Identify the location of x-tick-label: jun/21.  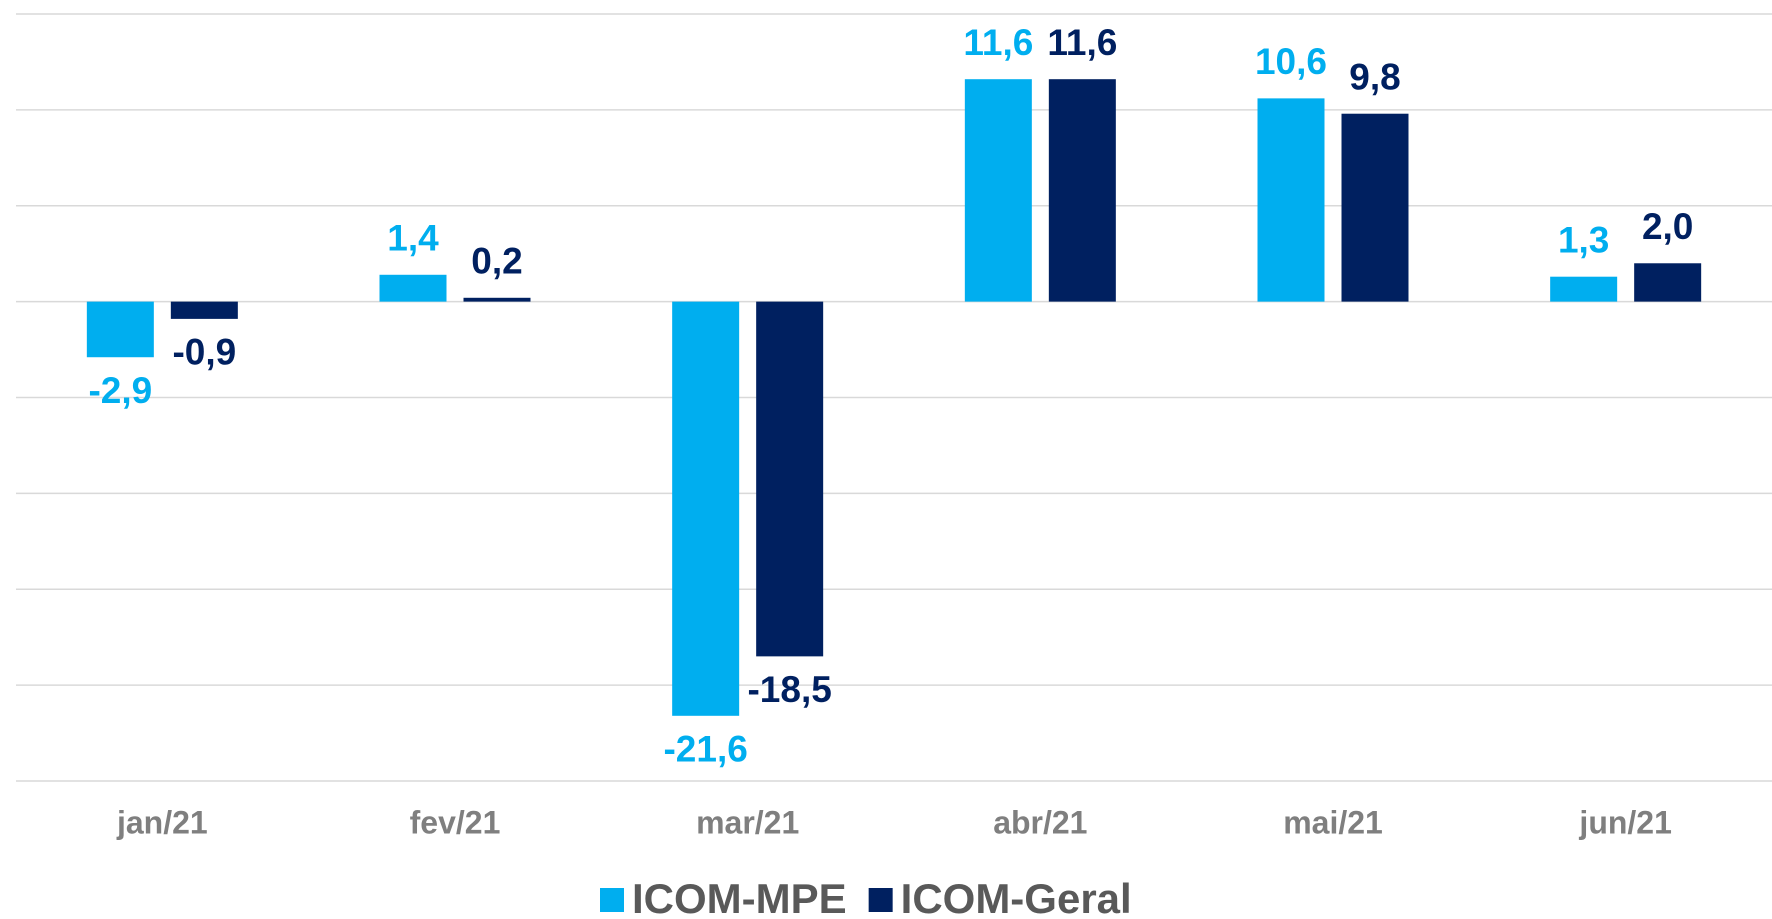
(1624, 822).